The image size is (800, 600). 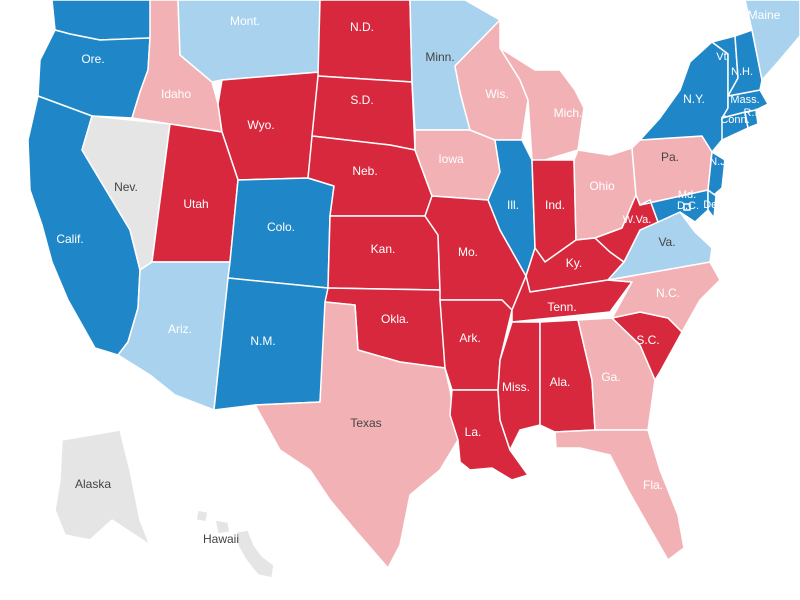 What do you see at coordinates (619, 495) in the screenshot?
I see `state-florida` at bounding box center [619, 495].